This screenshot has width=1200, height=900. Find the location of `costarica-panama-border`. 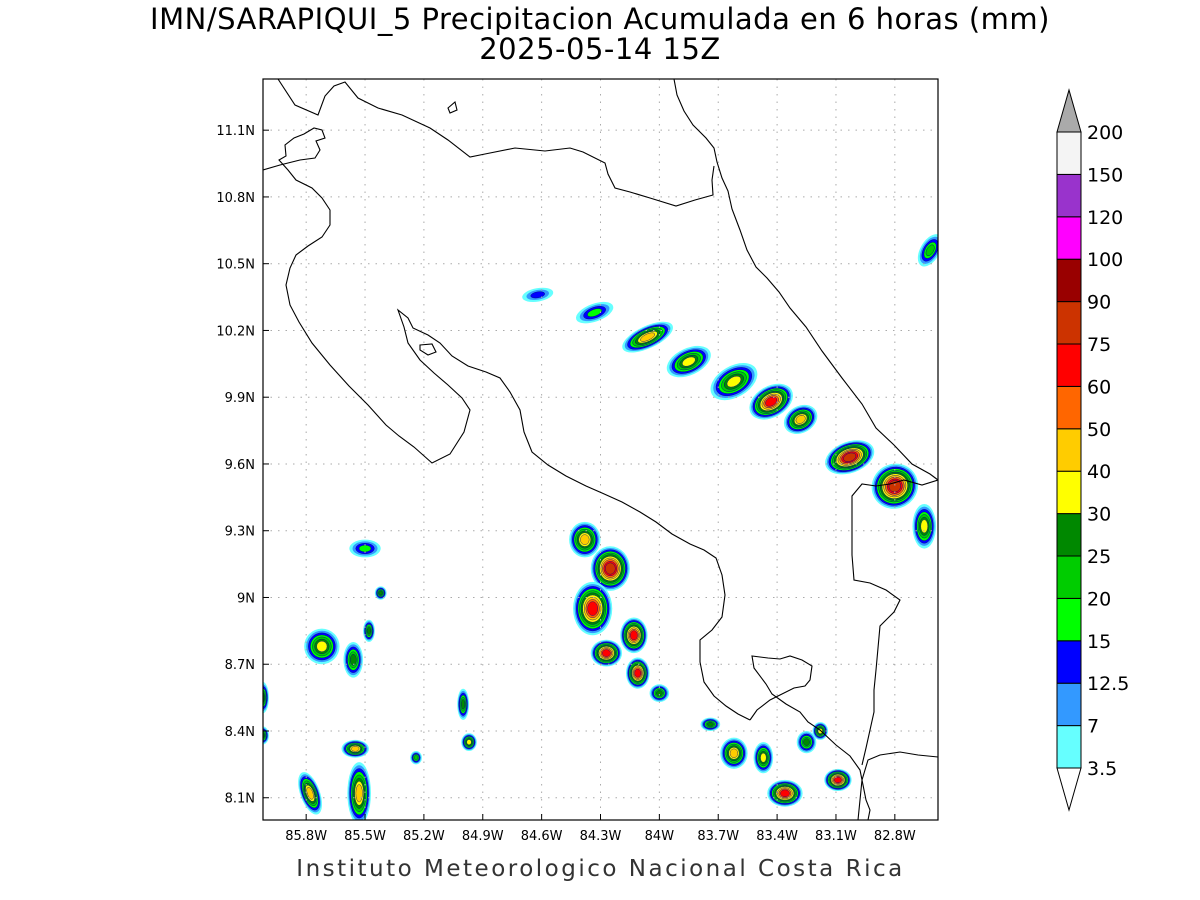

costarica-panama-border is located at coordinates (894, 622).